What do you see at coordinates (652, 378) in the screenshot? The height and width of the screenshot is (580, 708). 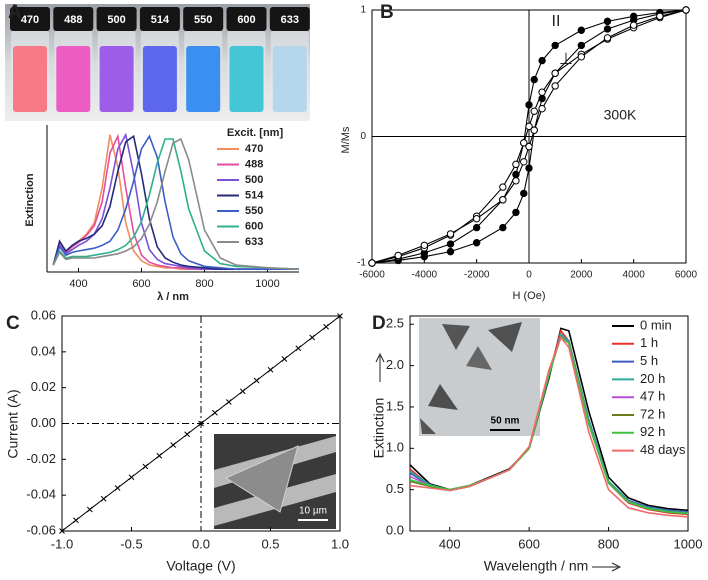 I see `legend-label: 20 h` at bounding box center [652, 378].